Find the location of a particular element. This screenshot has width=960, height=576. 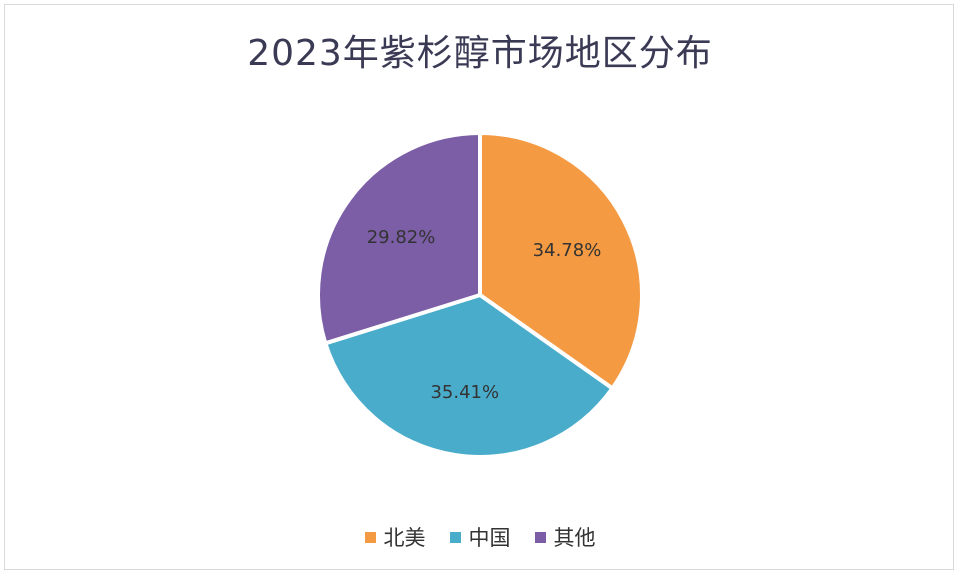

slice-value-label: 34.78% is located at coordinates (567, 250).